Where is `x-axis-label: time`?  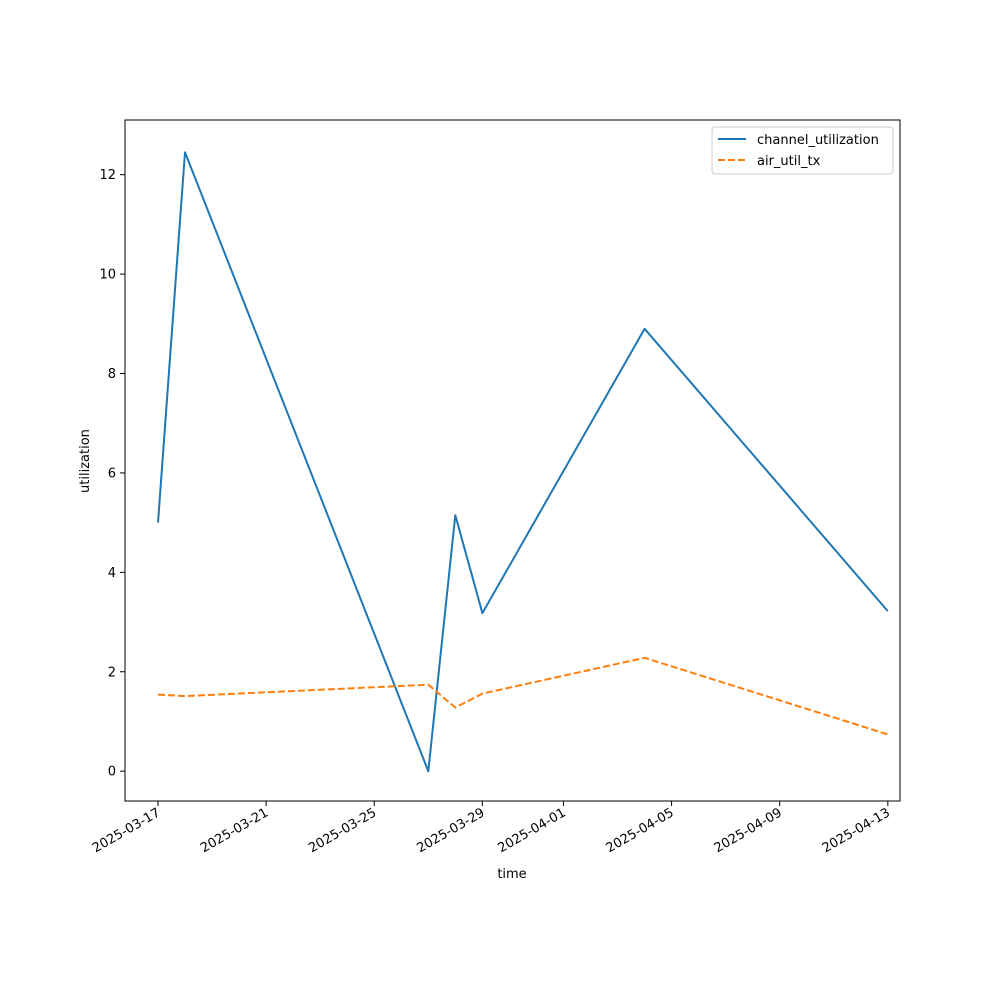
x-axis-label: time is located at coordinates (511, 874).